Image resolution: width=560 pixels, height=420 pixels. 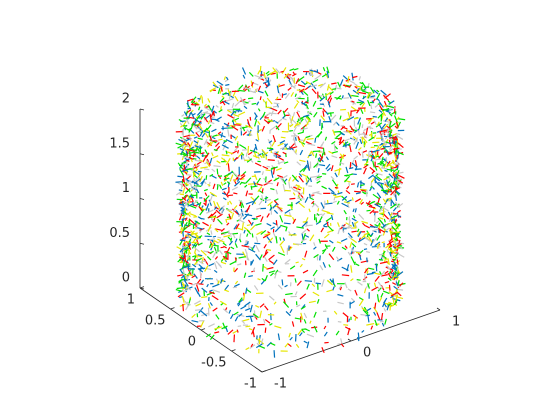 I want to click on z-tick-label: 1.5, so click(x=119, y=143).